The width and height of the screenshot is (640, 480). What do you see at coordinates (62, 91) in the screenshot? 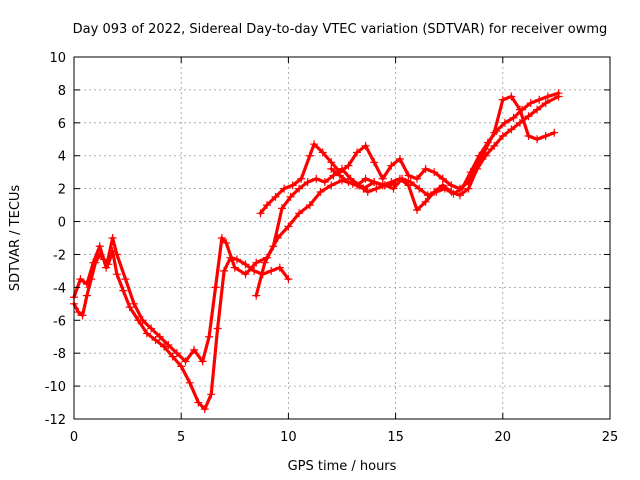
I see `y-tick-label: 8` at bounding box center [62, 91].